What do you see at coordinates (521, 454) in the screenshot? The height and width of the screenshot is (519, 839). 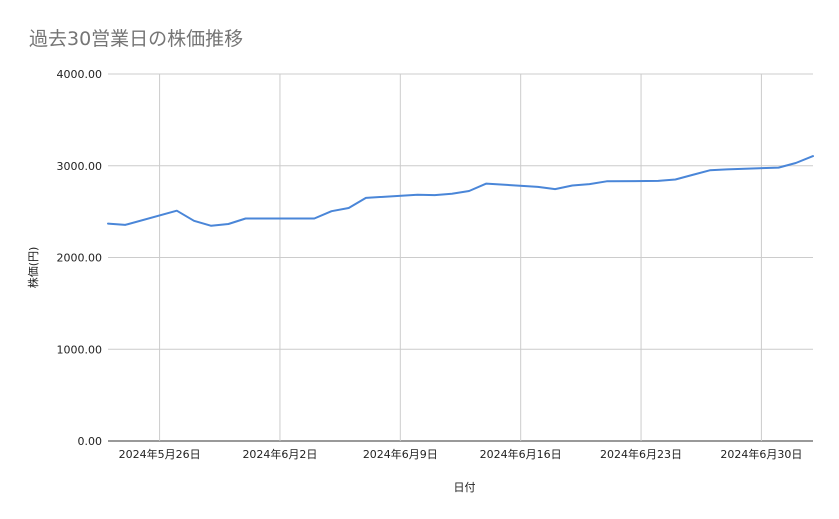 I see `x-tick-label: 2024年6月16日` at bounding box center [521, 454].